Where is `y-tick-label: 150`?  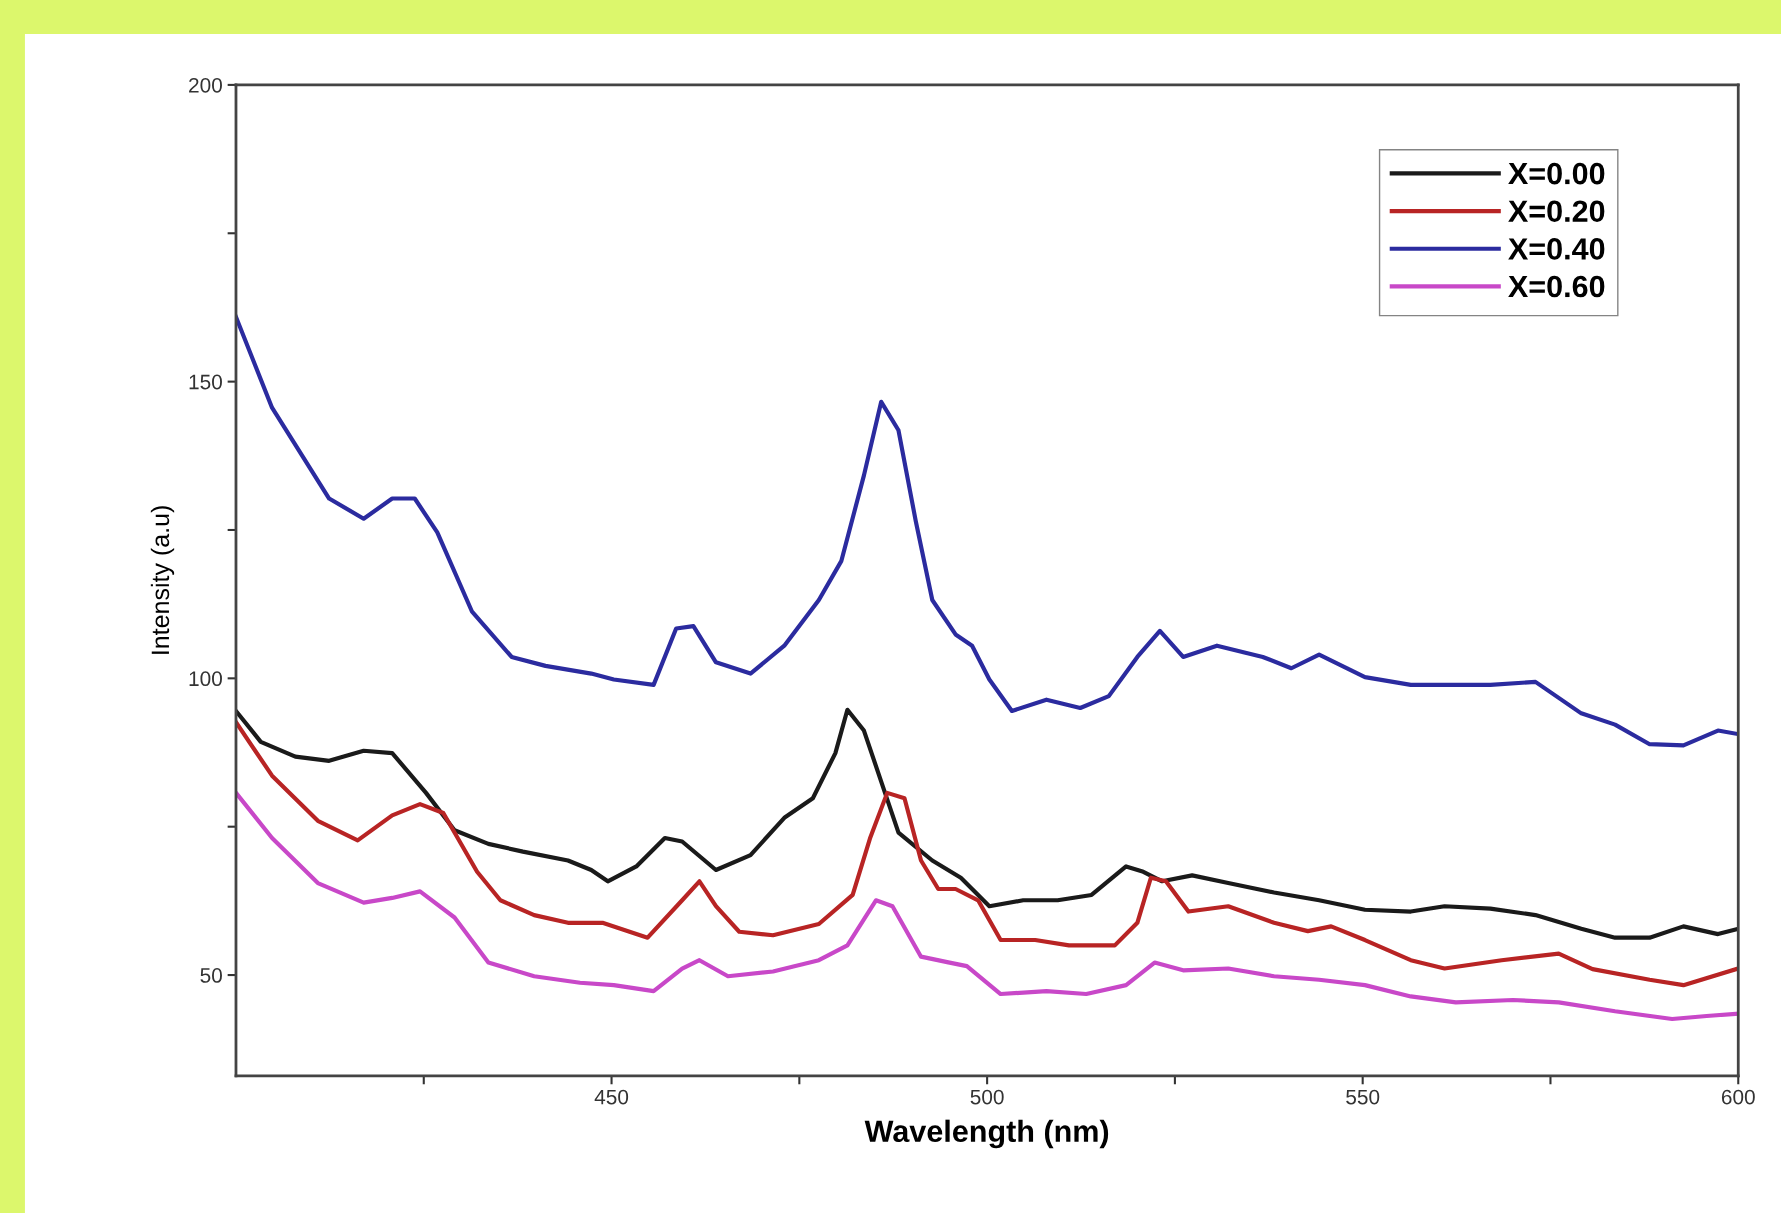
y-tick-label: 150 is located at coordinates (205, 382).